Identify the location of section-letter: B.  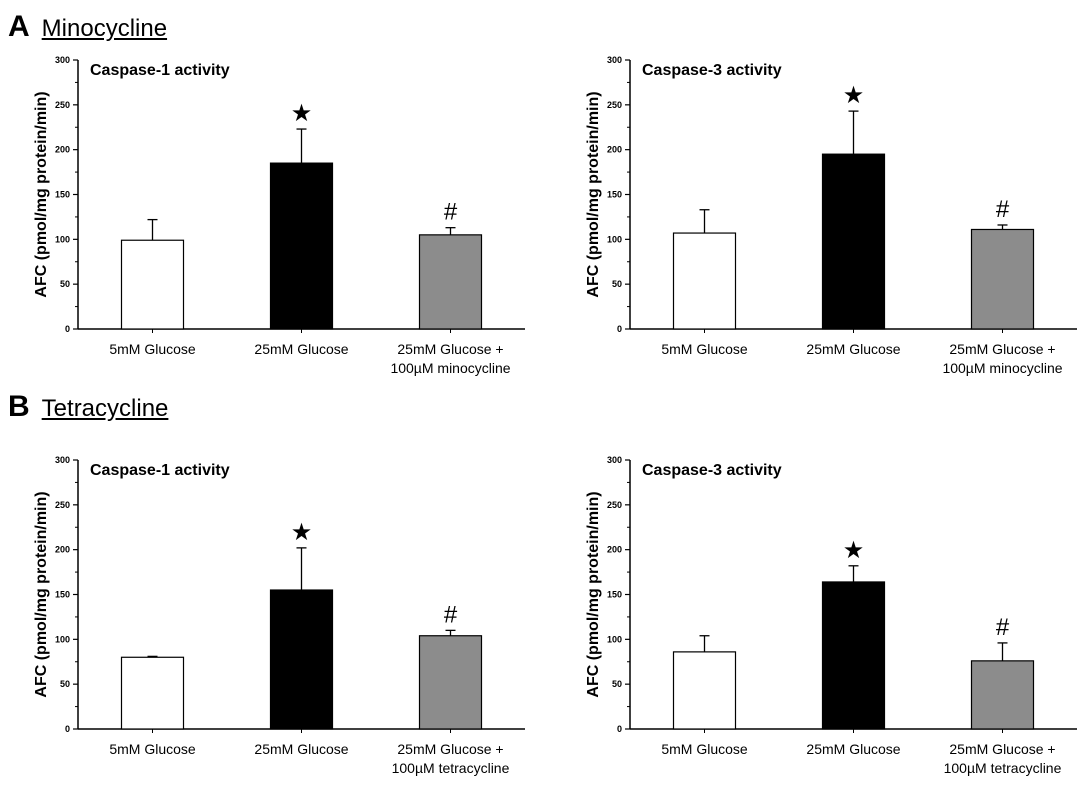
(19, 406).